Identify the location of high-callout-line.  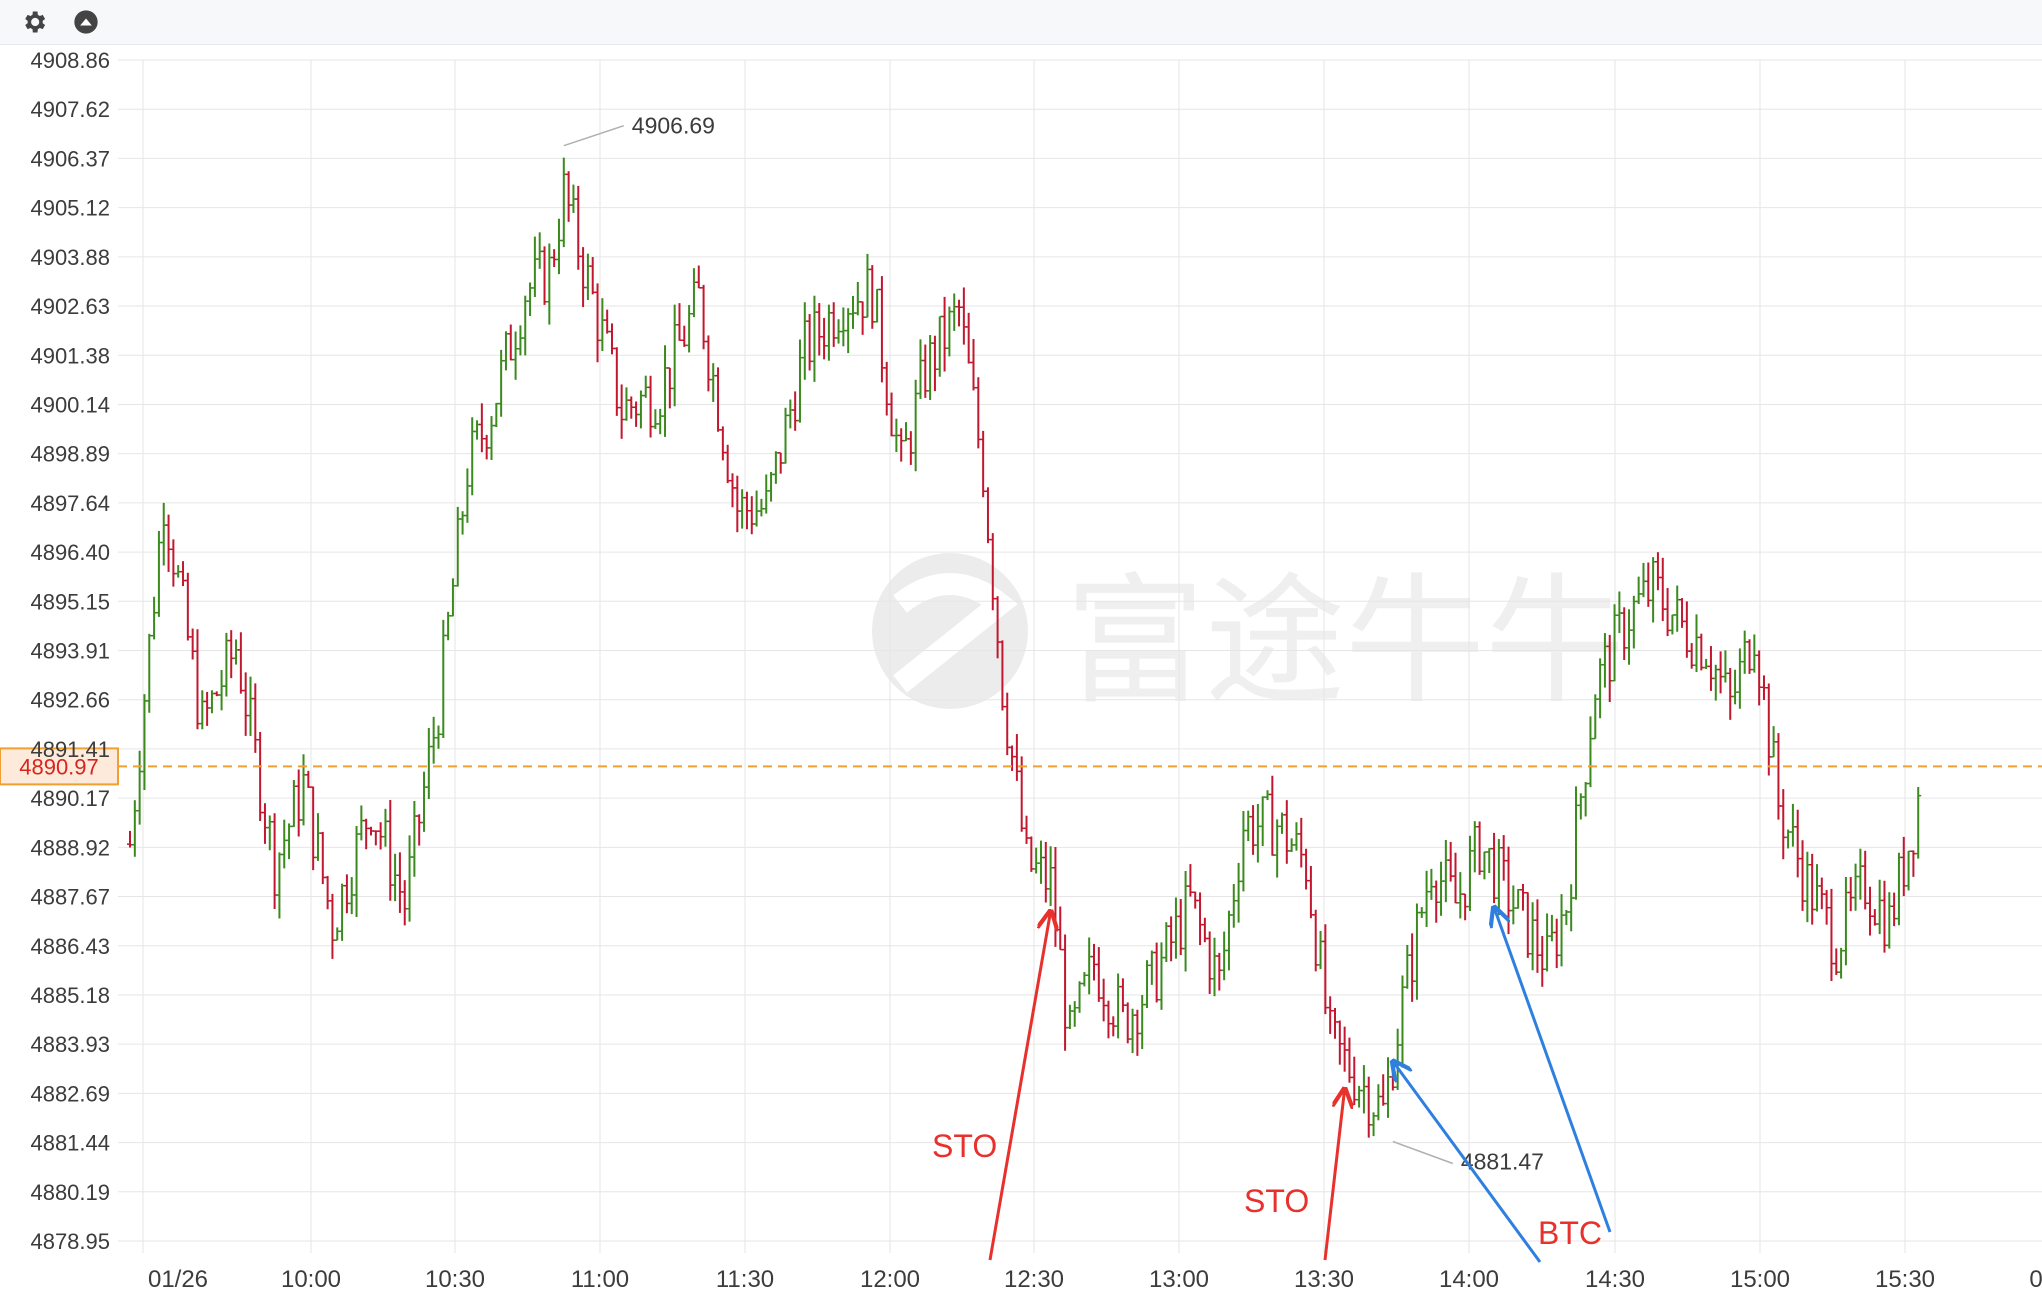
(594, 135).